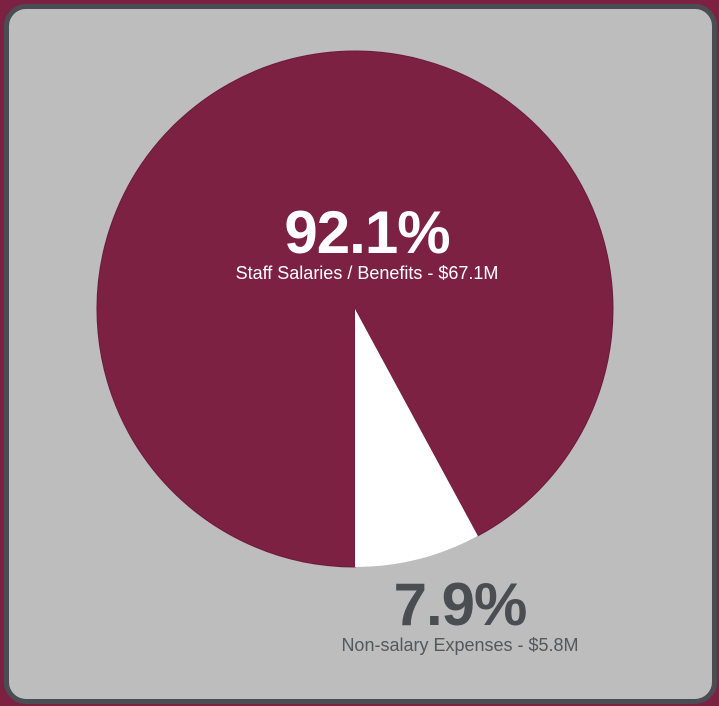  I want to click on staff-percent-label: 92.1%, so click(367, 232).